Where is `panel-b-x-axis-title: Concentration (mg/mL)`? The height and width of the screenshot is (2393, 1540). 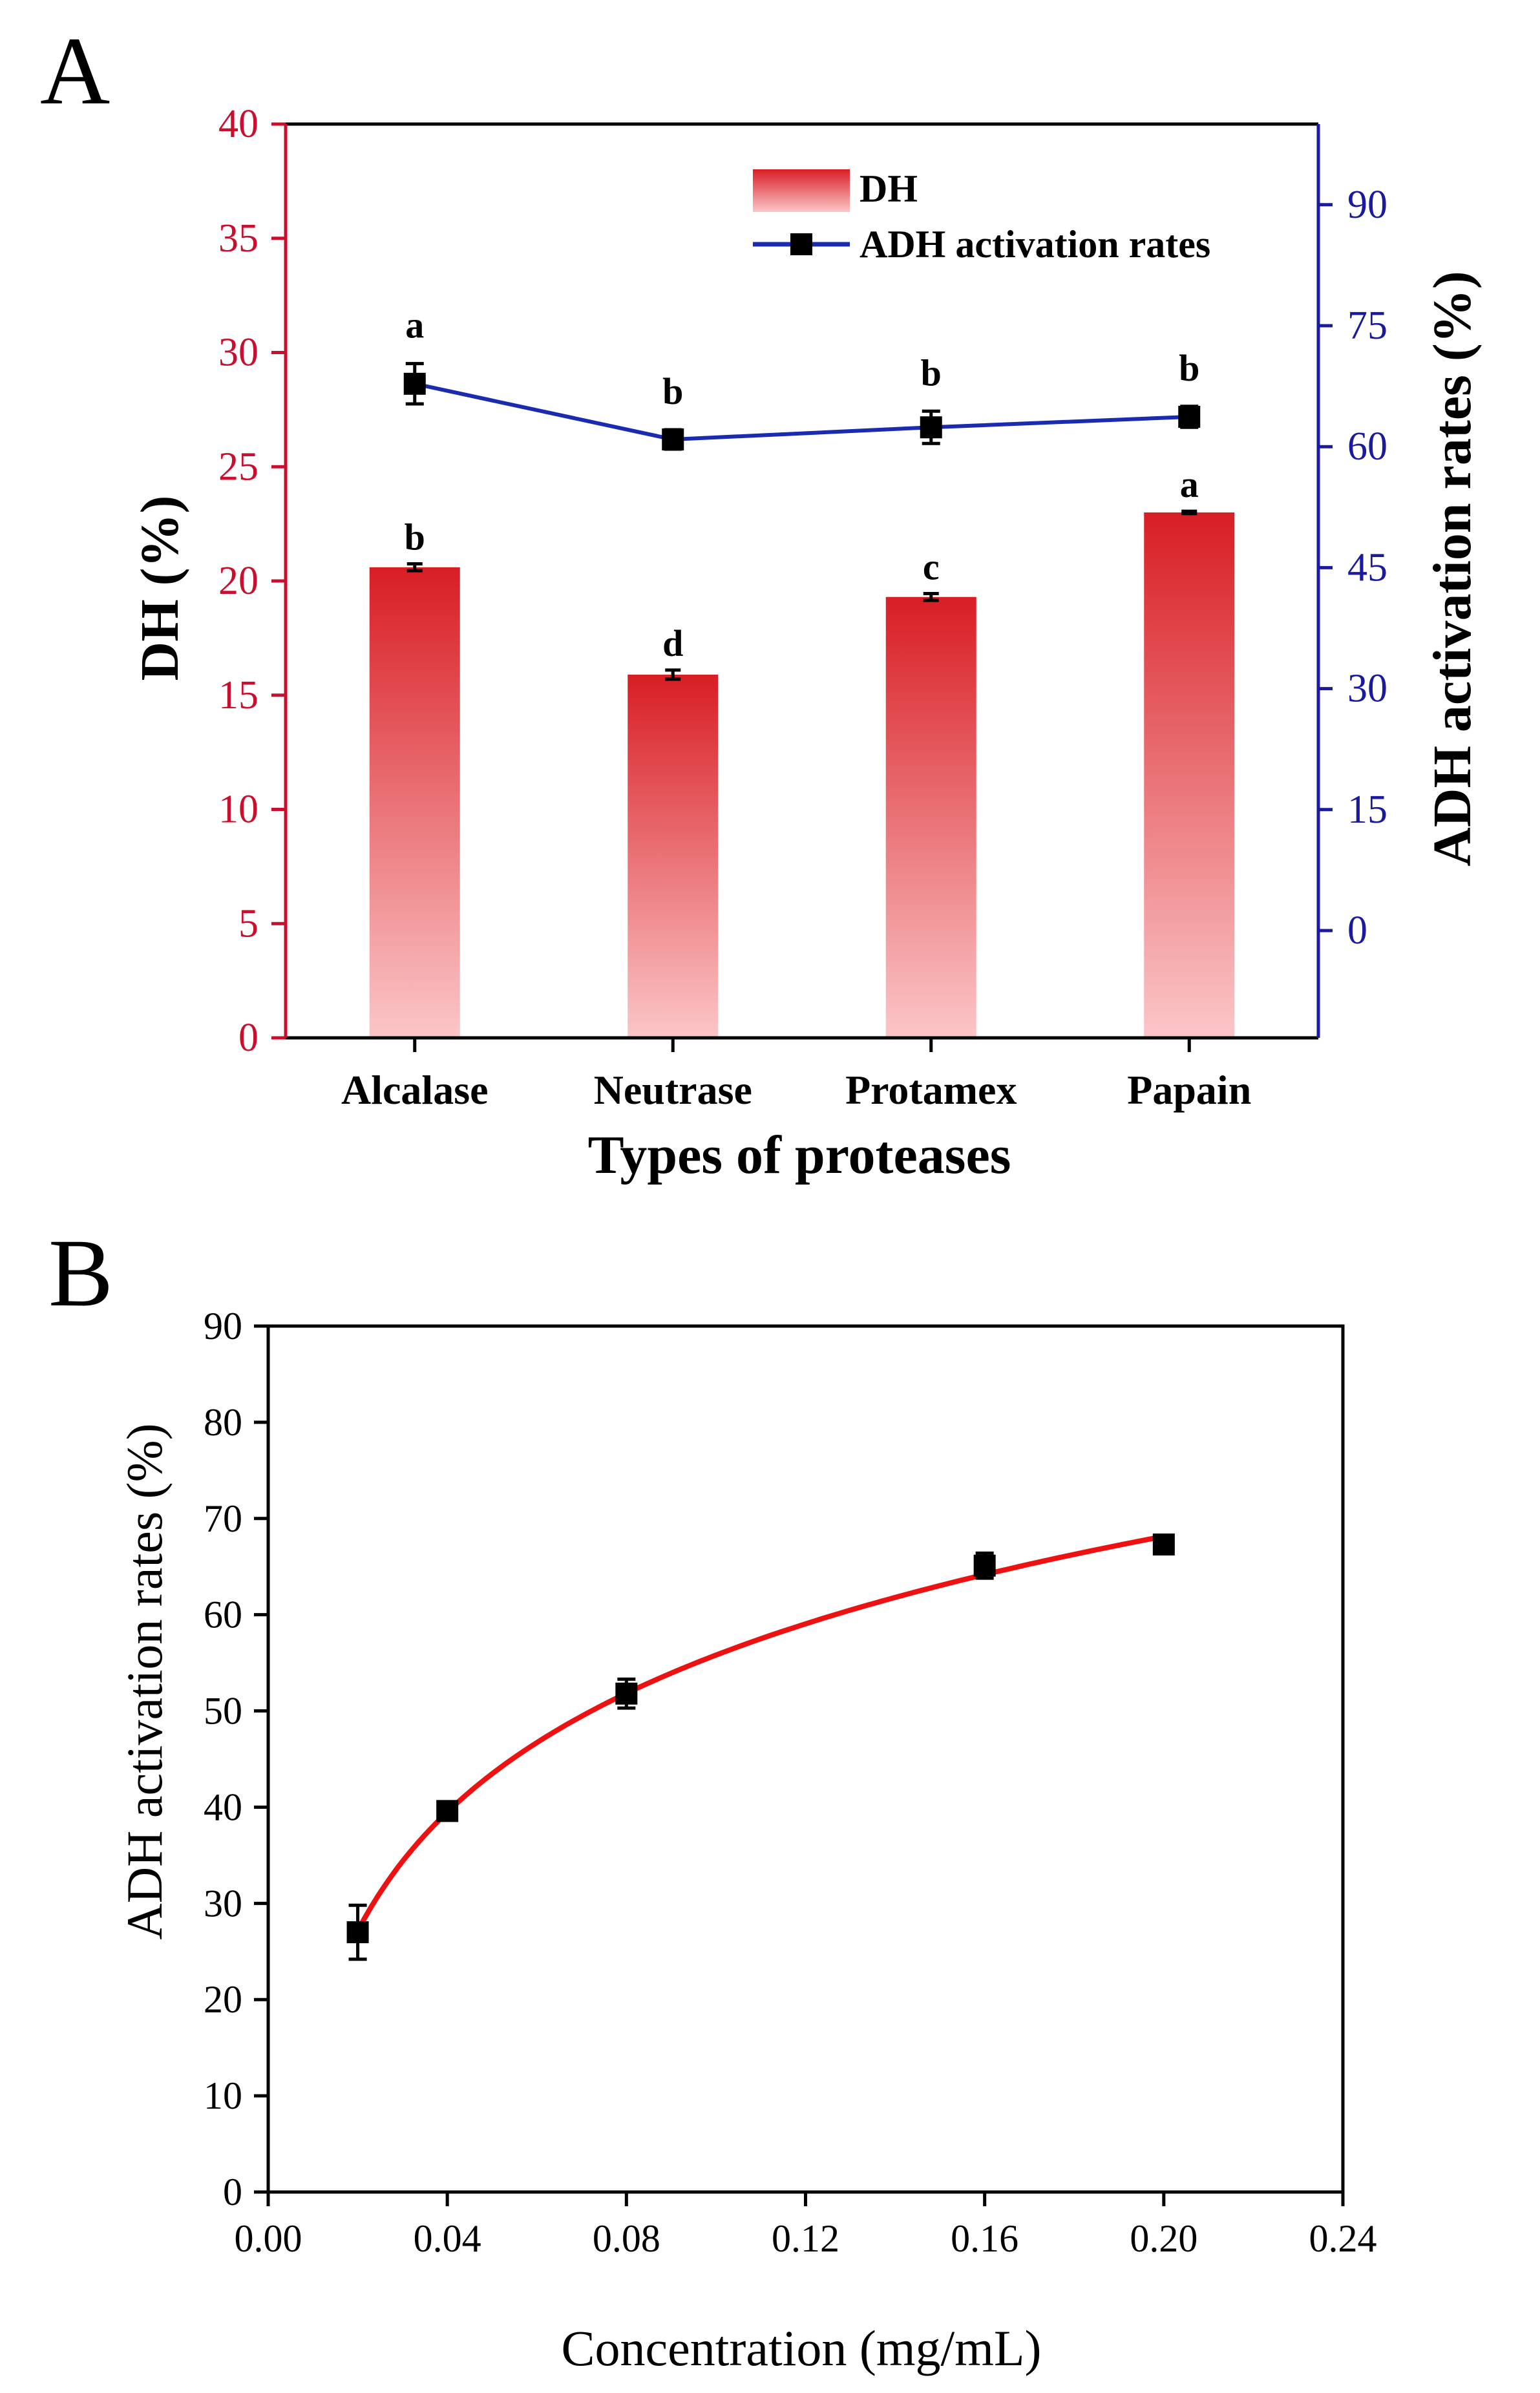
panel-b-x-axis-title: Concentration (mg/mL) is located at coordinates (802, 2348).